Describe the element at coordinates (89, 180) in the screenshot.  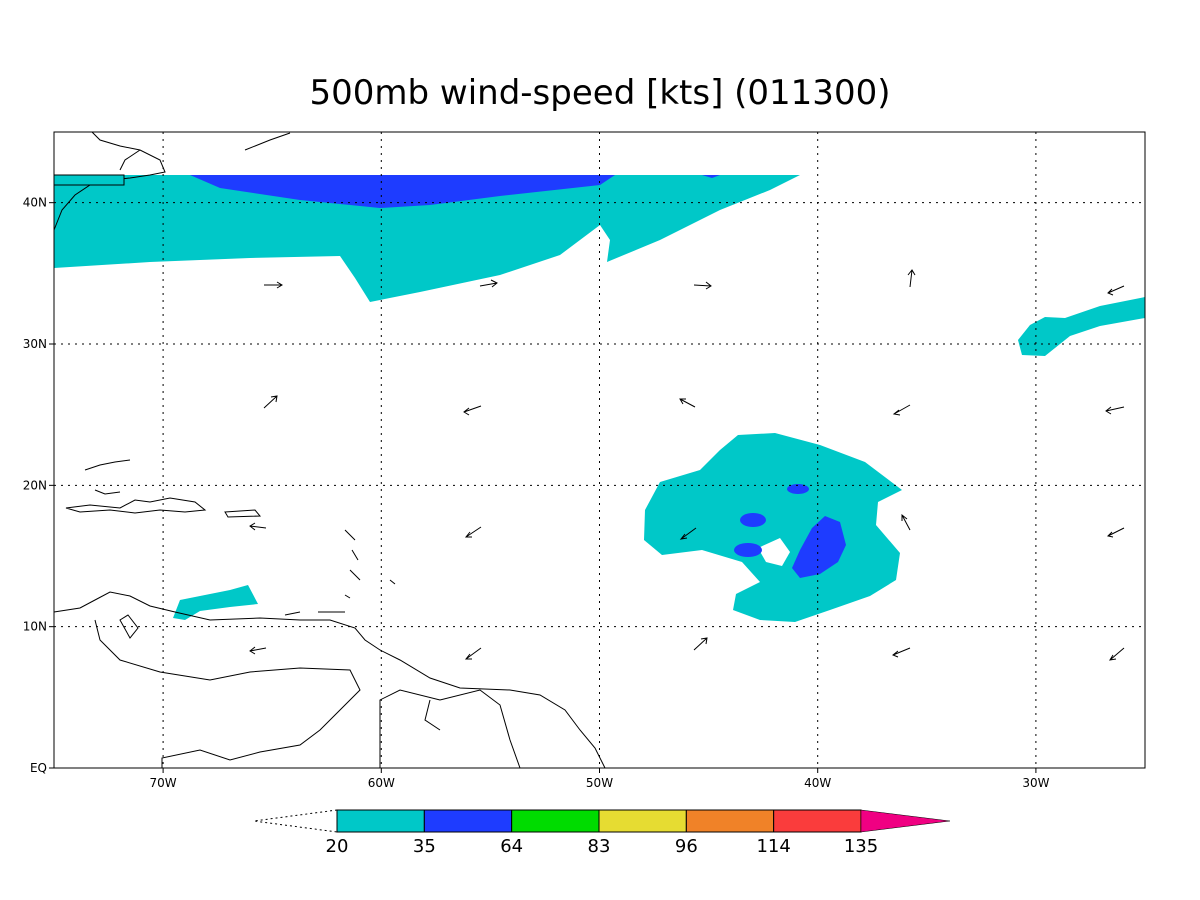
I see `coast-highlight` at that location.